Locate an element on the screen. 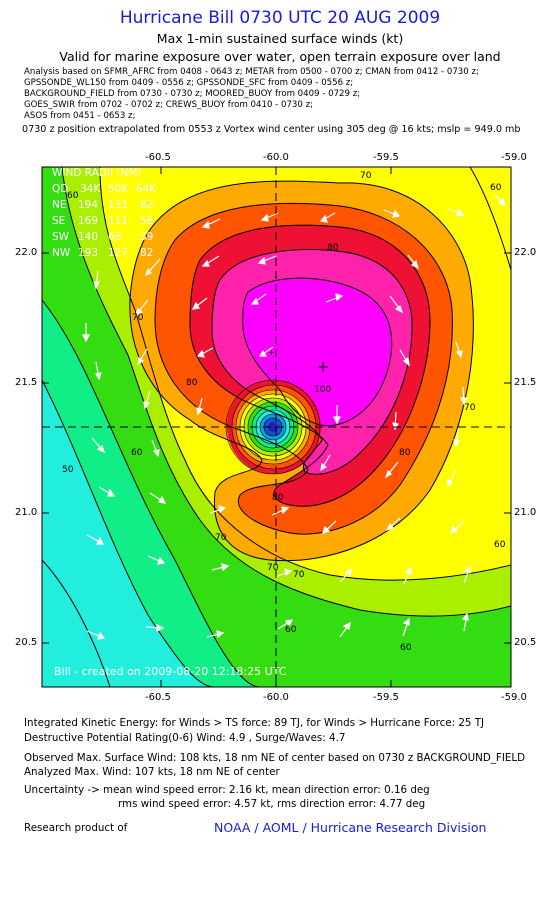 This screenshot has height=915, width=560. analysis-source-line: ASOS from 0451 - 0653 z; is located at coordinates (80, 116).